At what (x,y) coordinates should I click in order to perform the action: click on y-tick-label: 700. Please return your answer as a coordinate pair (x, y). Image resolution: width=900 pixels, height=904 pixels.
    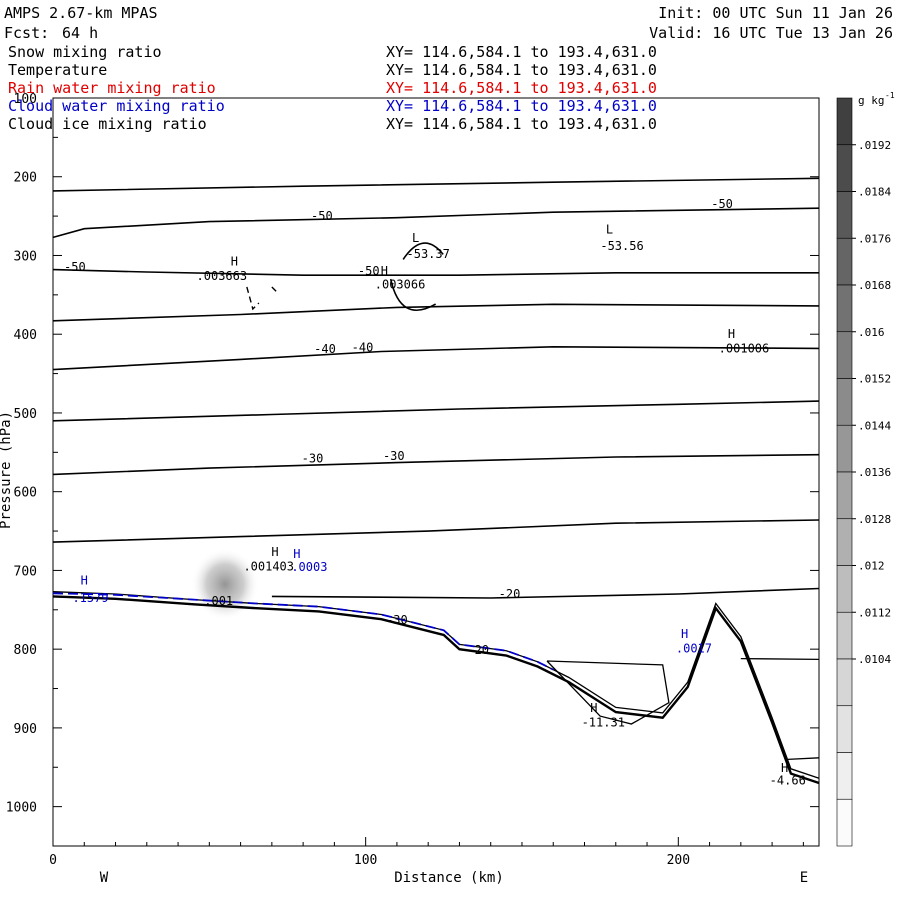
    Looking at the image, I should click on (25, 571).